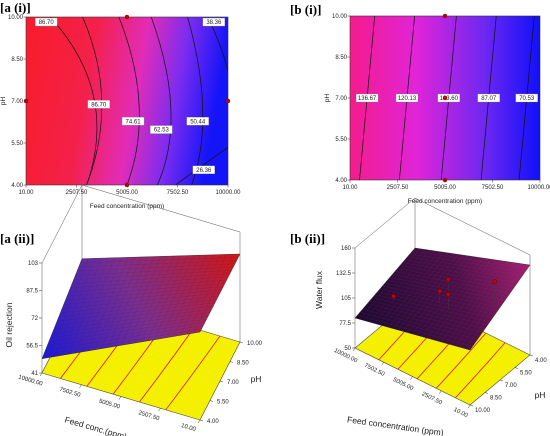  Describe the element at coordinates (96, 425) in the screenshot. I see `x-axis-label: Feed conc.(ppm)` at that location.